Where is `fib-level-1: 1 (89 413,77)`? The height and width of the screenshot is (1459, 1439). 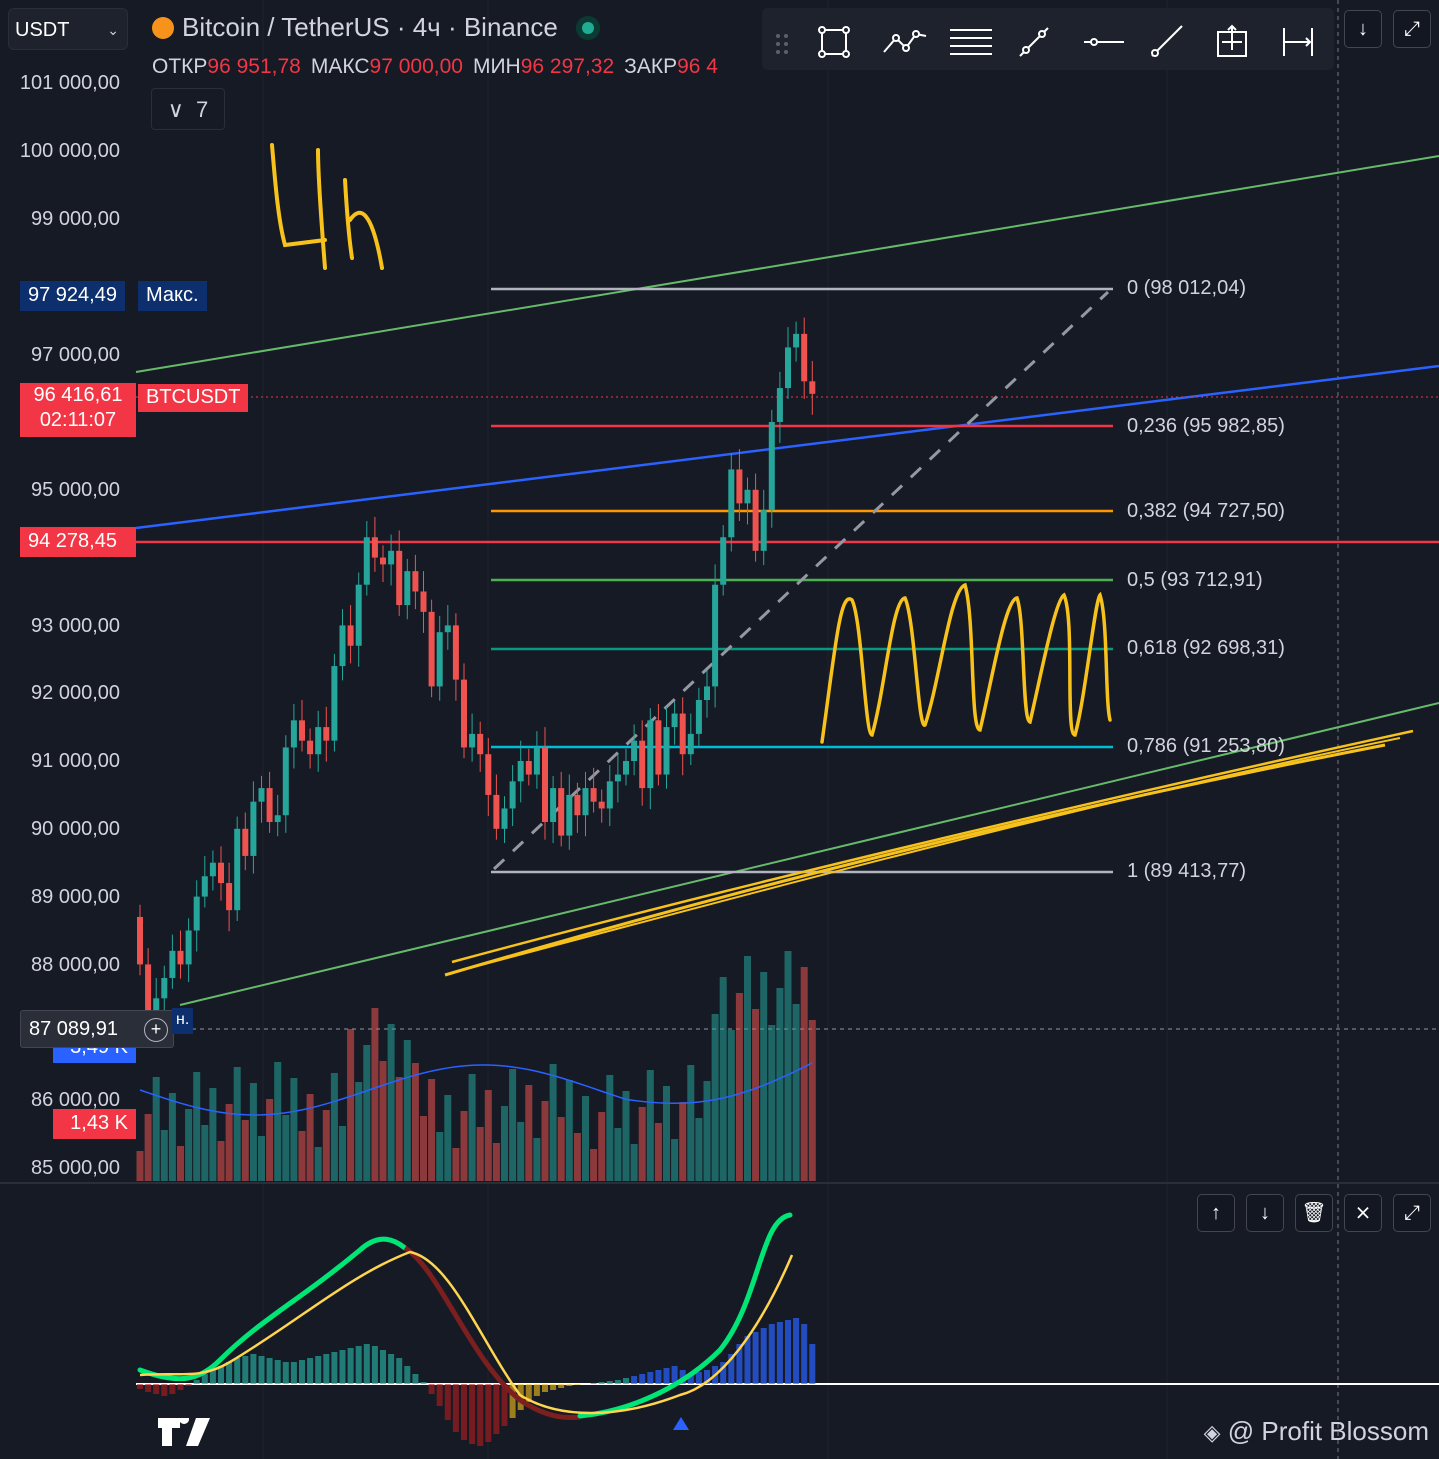
fib-level-1: 1 (89 413,77) is located at coordinates (1186, 871).